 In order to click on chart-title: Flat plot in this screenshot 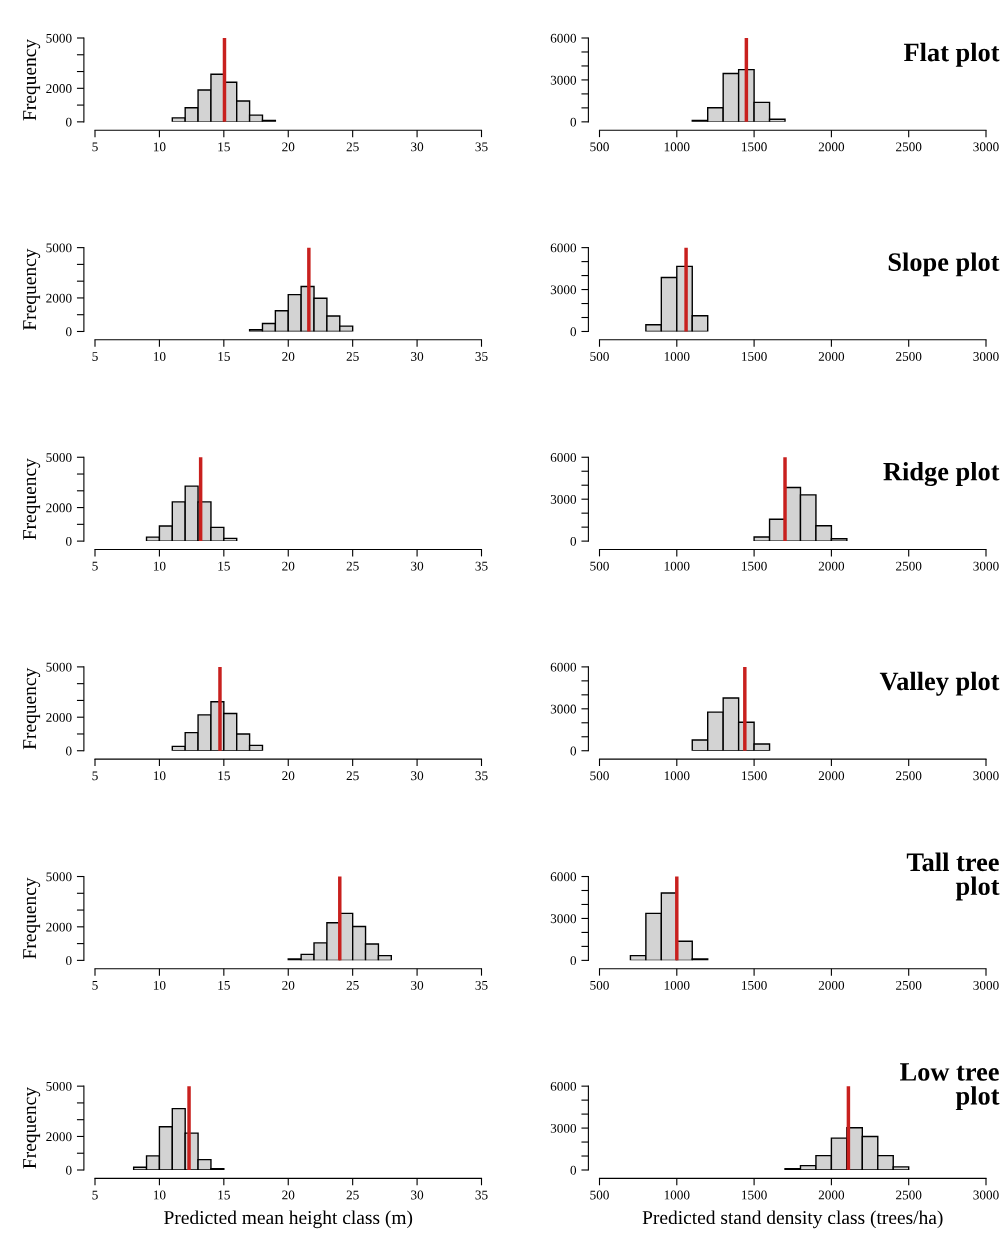, I will do `click(951, 54)`.